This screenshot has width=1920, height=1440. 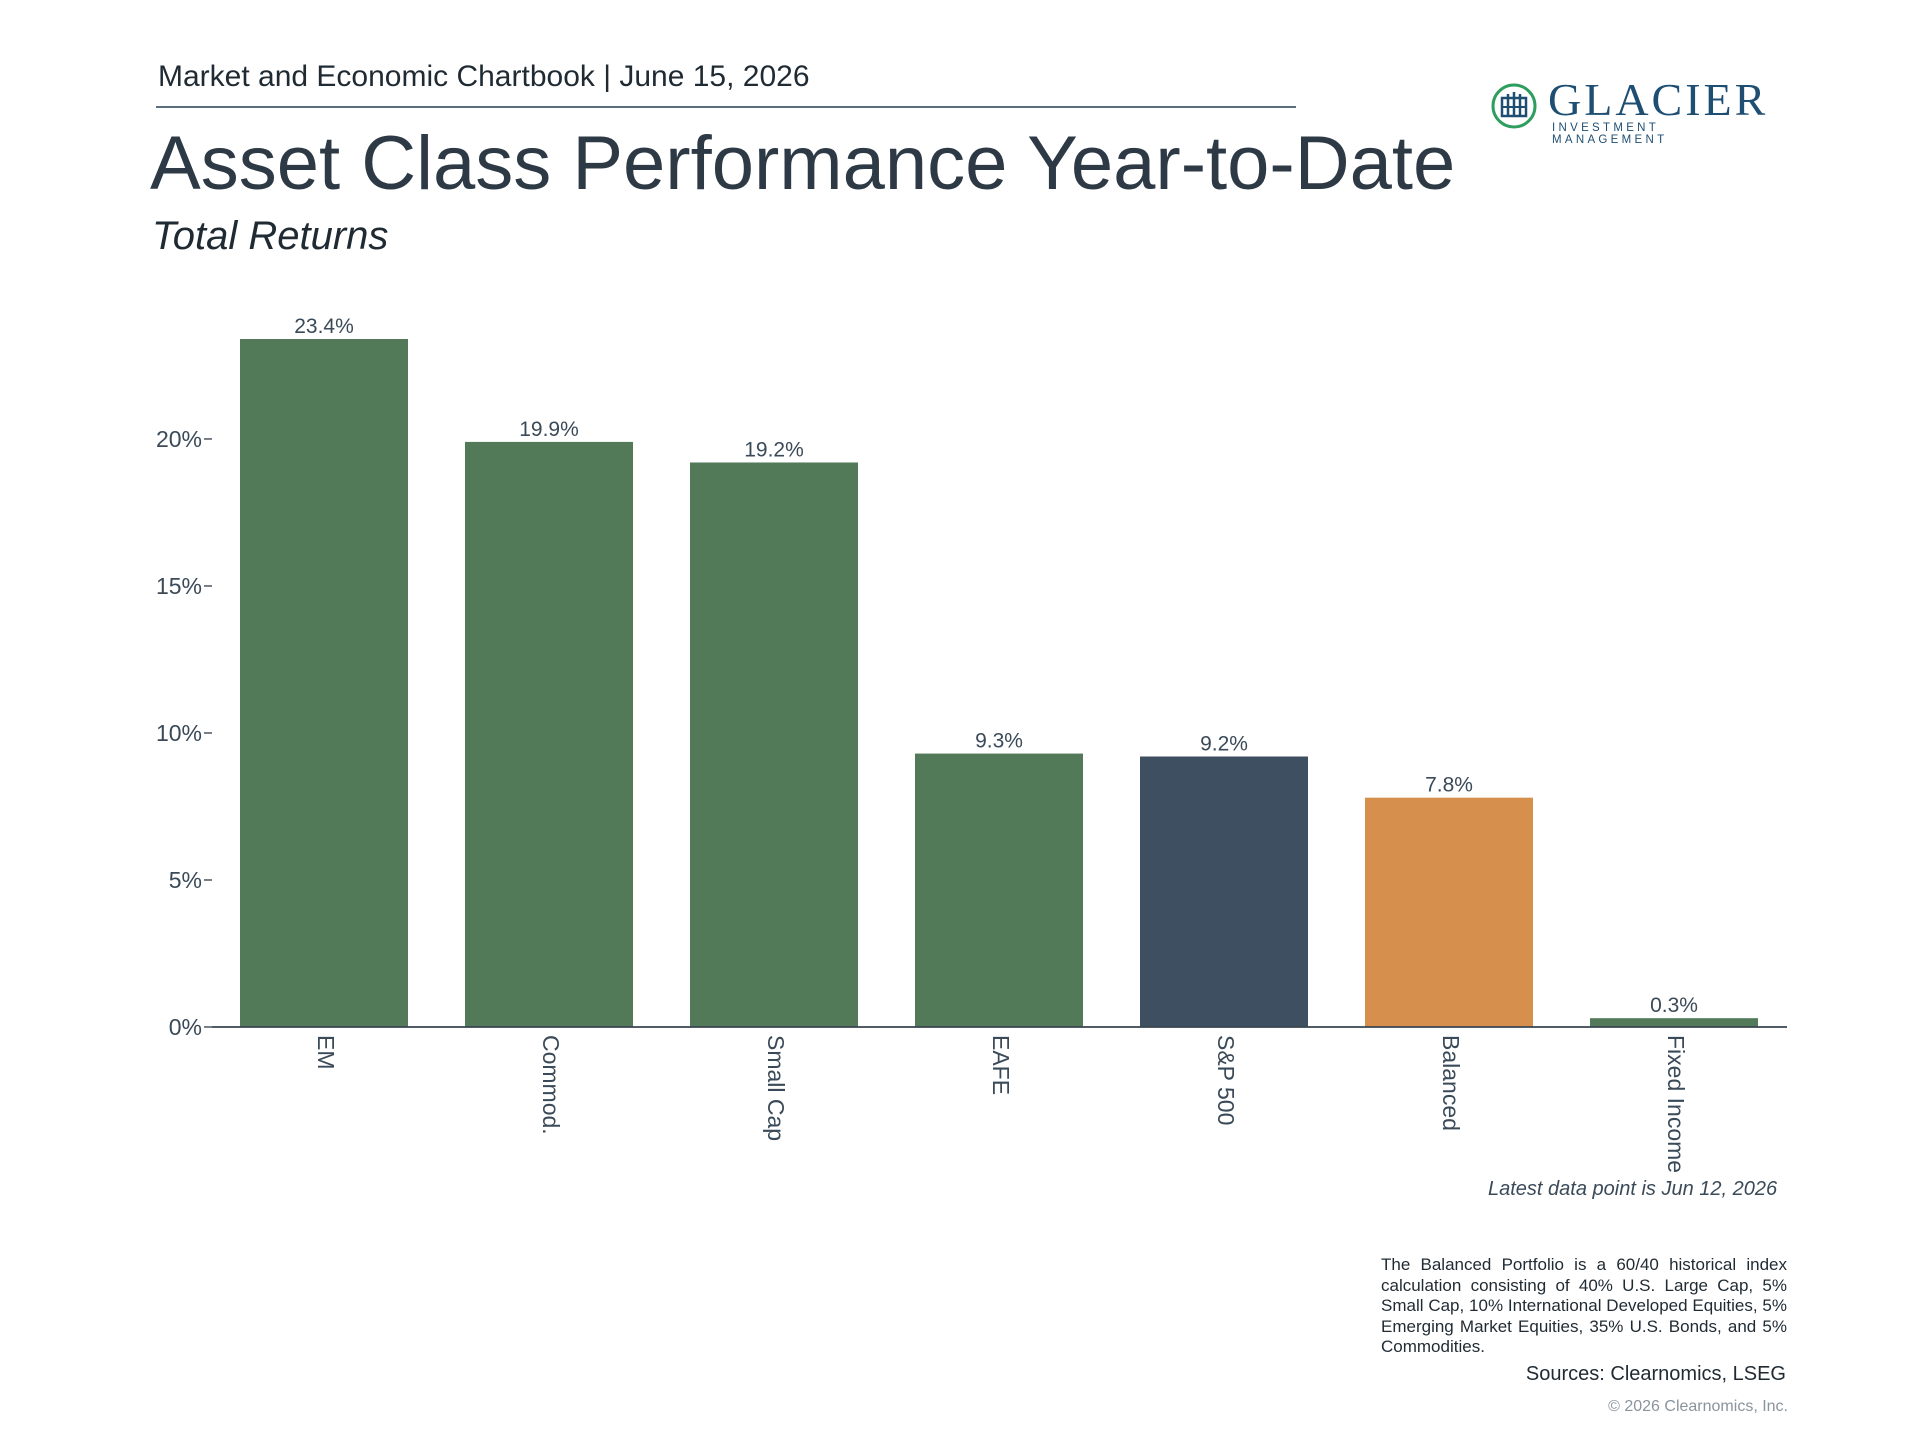 What do you see at coordinates (179, 586) in the screenshot?
I see `y-tick-label: 15%` at bounding box center [179, 586].